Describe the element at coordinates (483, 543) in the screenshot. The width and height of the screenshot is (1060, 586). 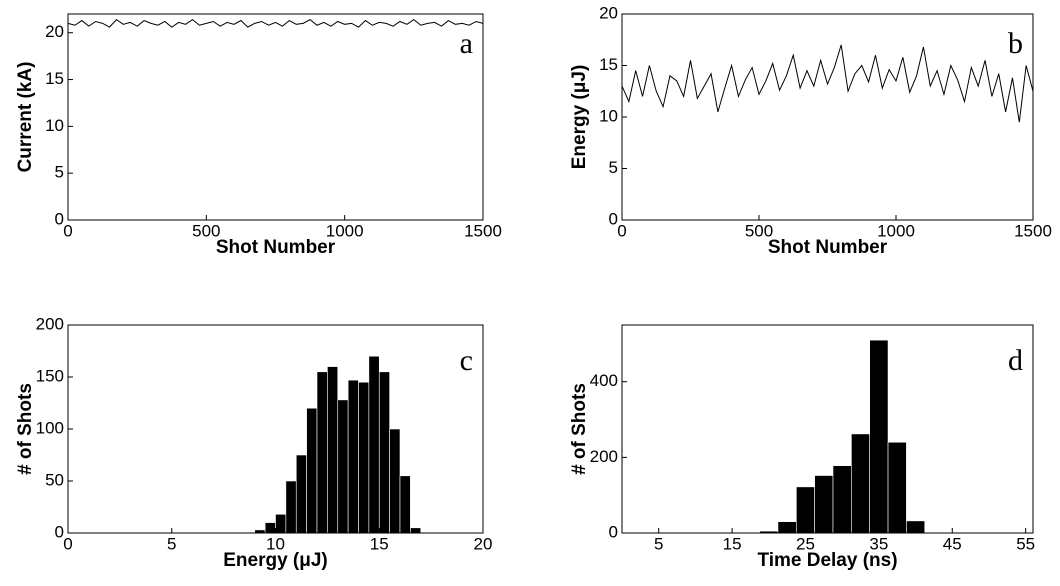
I see `x-tick-label: 20` at that location.